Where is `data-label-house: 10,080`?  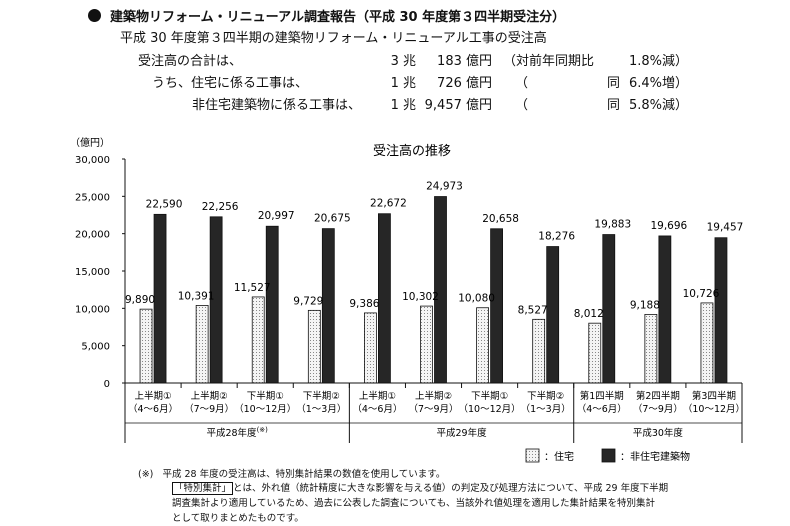 data-label-house: 10,080 is located at coordinates (476, 299).